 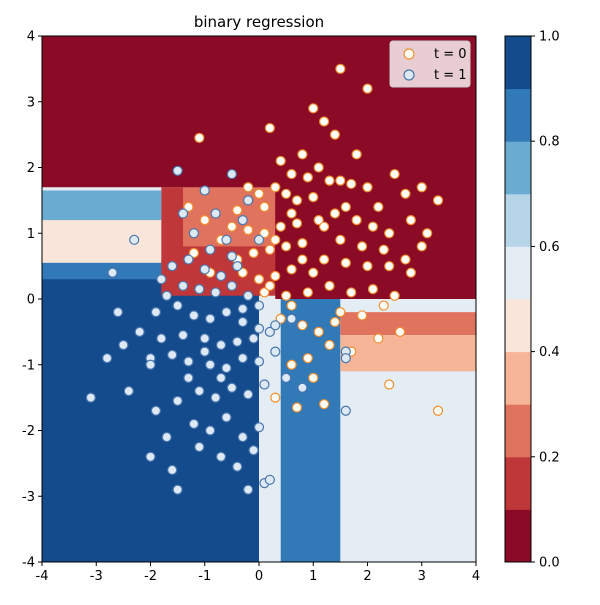 I want to click on y-axis: -4 -3 -2 -1 0 1 2 3 4, so click(x=32, y=300).